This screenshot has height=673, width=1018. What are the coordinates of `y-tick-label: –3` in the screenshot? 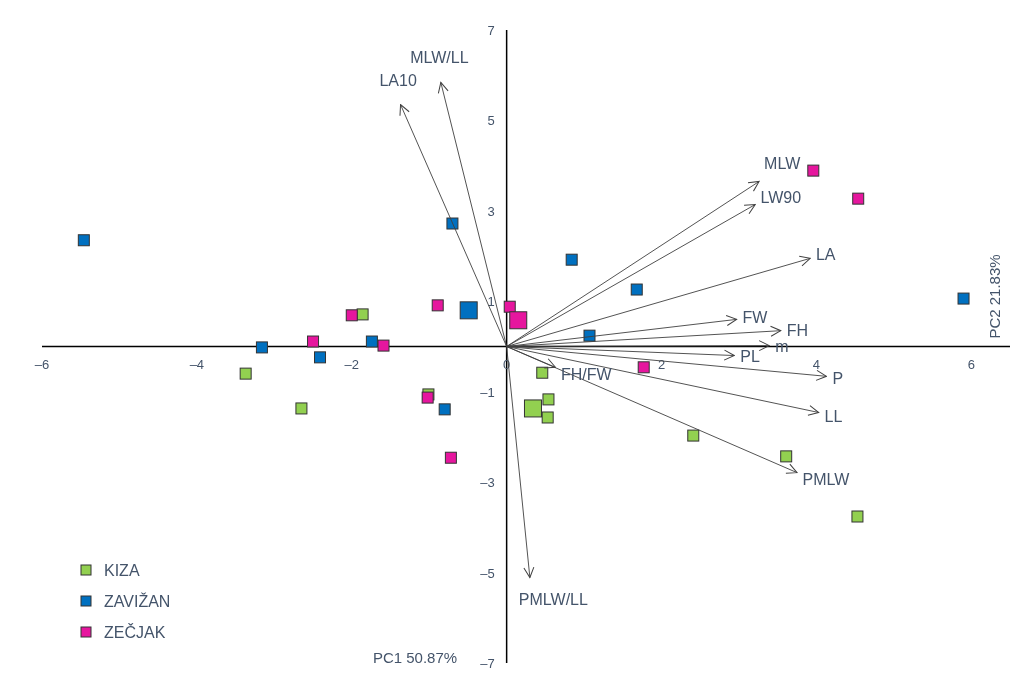 It's located at (487, 483).